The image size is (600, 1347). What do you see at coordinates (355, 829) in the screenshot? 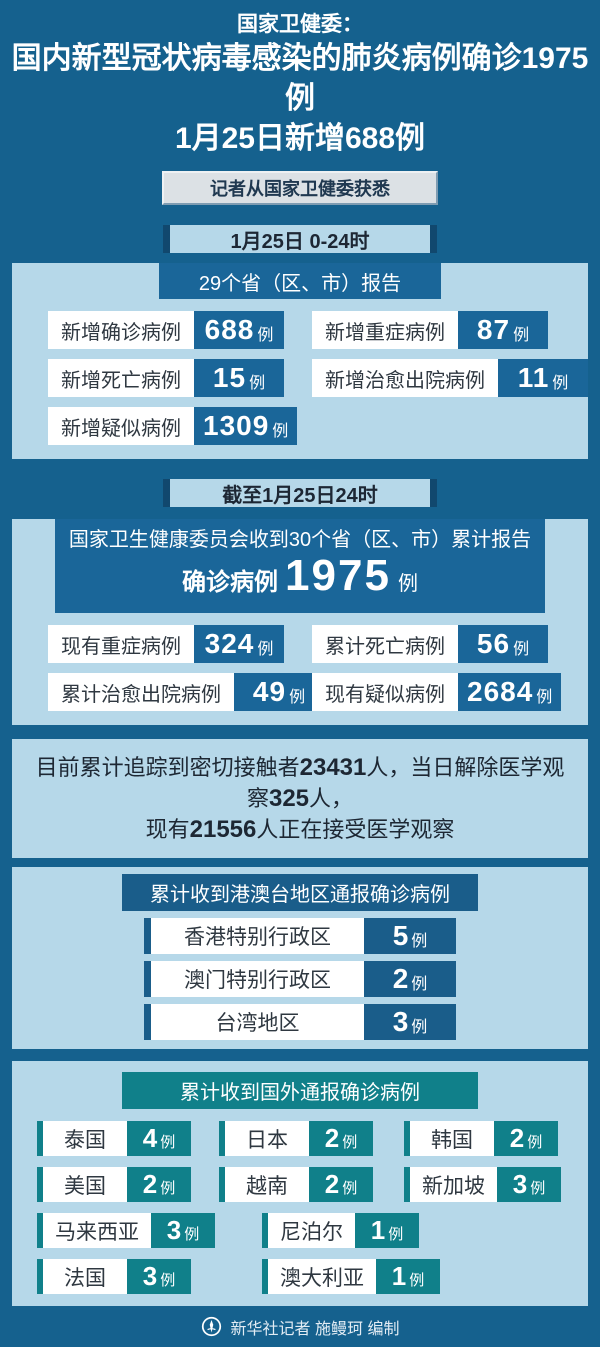
I see `observation-text: 人正在接受医学观察` at bounding box center [355, 829].